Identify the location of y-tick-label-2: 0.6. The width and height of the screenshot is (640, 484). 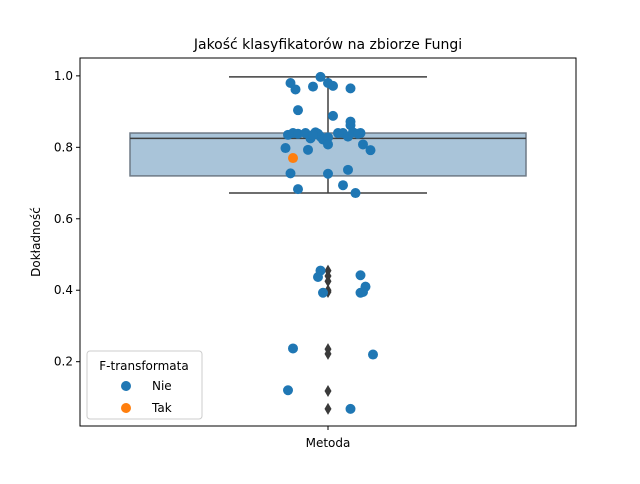
(63, 219).